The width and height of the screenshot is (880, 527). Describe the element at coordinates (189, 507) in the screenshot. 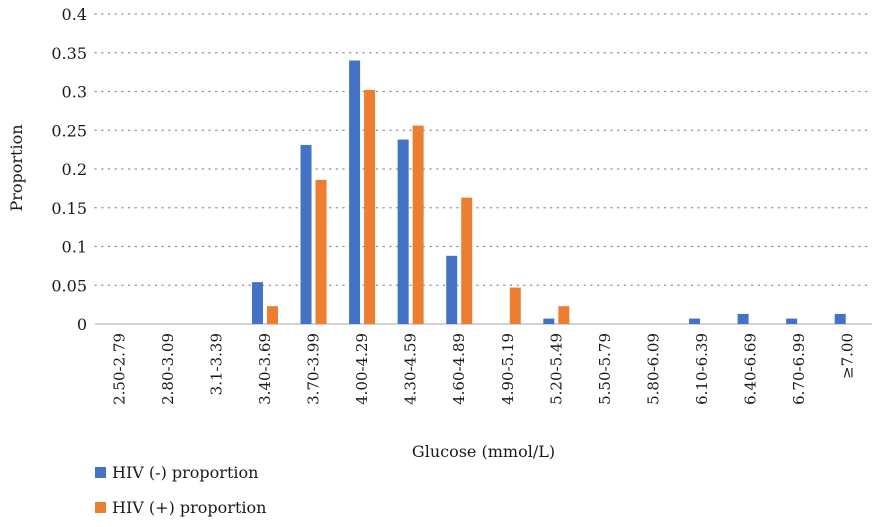

I see `legend-label-hiv-positive: HIV (+) proportion` at that location.